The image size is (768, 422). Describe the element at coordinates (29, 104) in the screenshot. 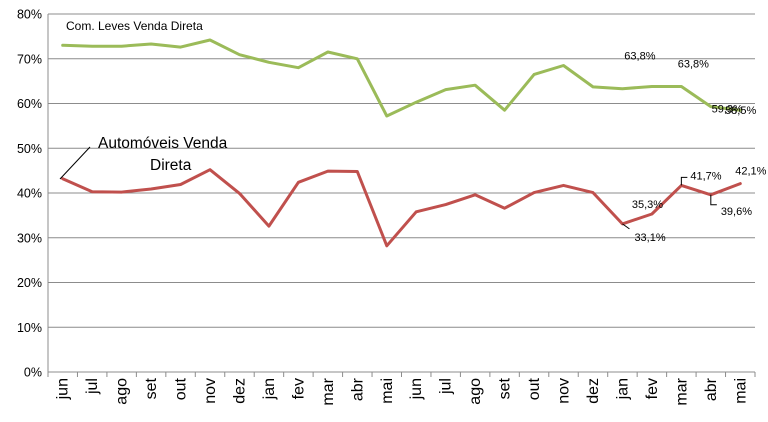

I see `y-tick-label: 60%` at that location.